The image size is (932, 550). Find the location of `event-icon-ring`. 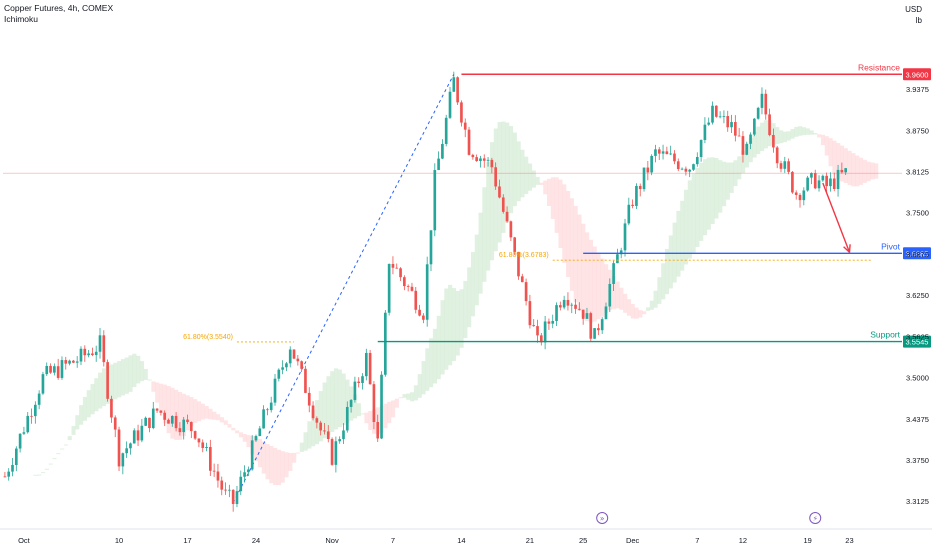

event-icon-ring is located at coordinates (815, 518).